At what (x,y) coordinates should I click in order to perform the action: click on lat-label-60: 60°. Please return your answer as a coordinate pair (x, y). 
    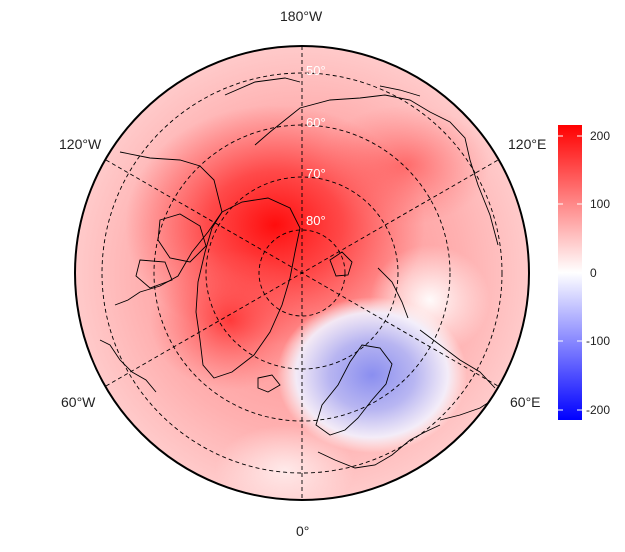
    Looking at the image, I should click on (316, 122).